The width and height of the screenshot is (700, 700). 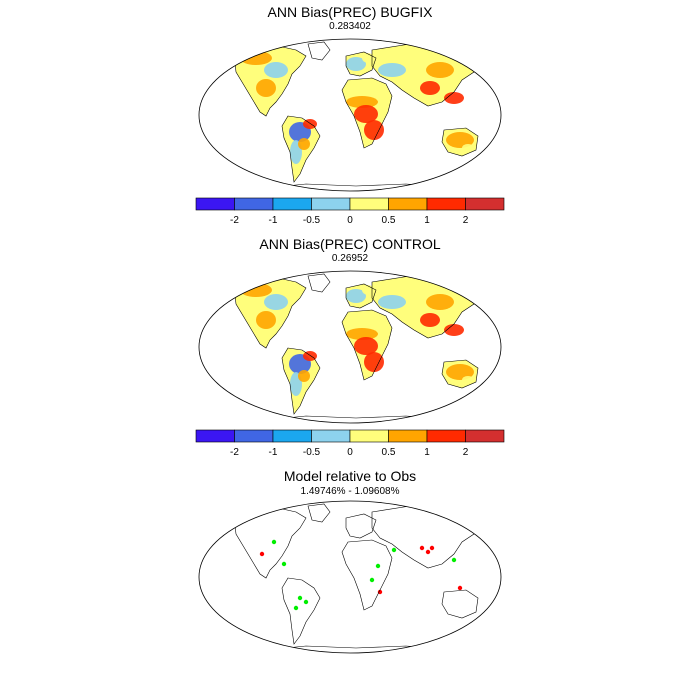 What do you see at coordinates (350, 244) in the screenshot?
I see `panel-title: ANN Bias(PREC) CONTROL` at bounding box center [350, 244].